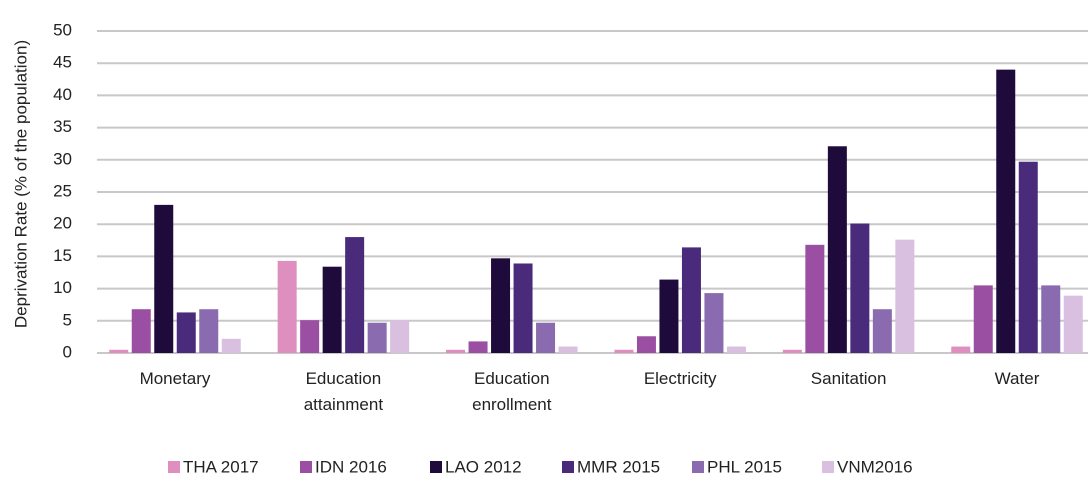  What do you see at coordinates (483, 466) in the screenshot?
I see `legend-label: LAO 2012` at bounding box center [483, 466].